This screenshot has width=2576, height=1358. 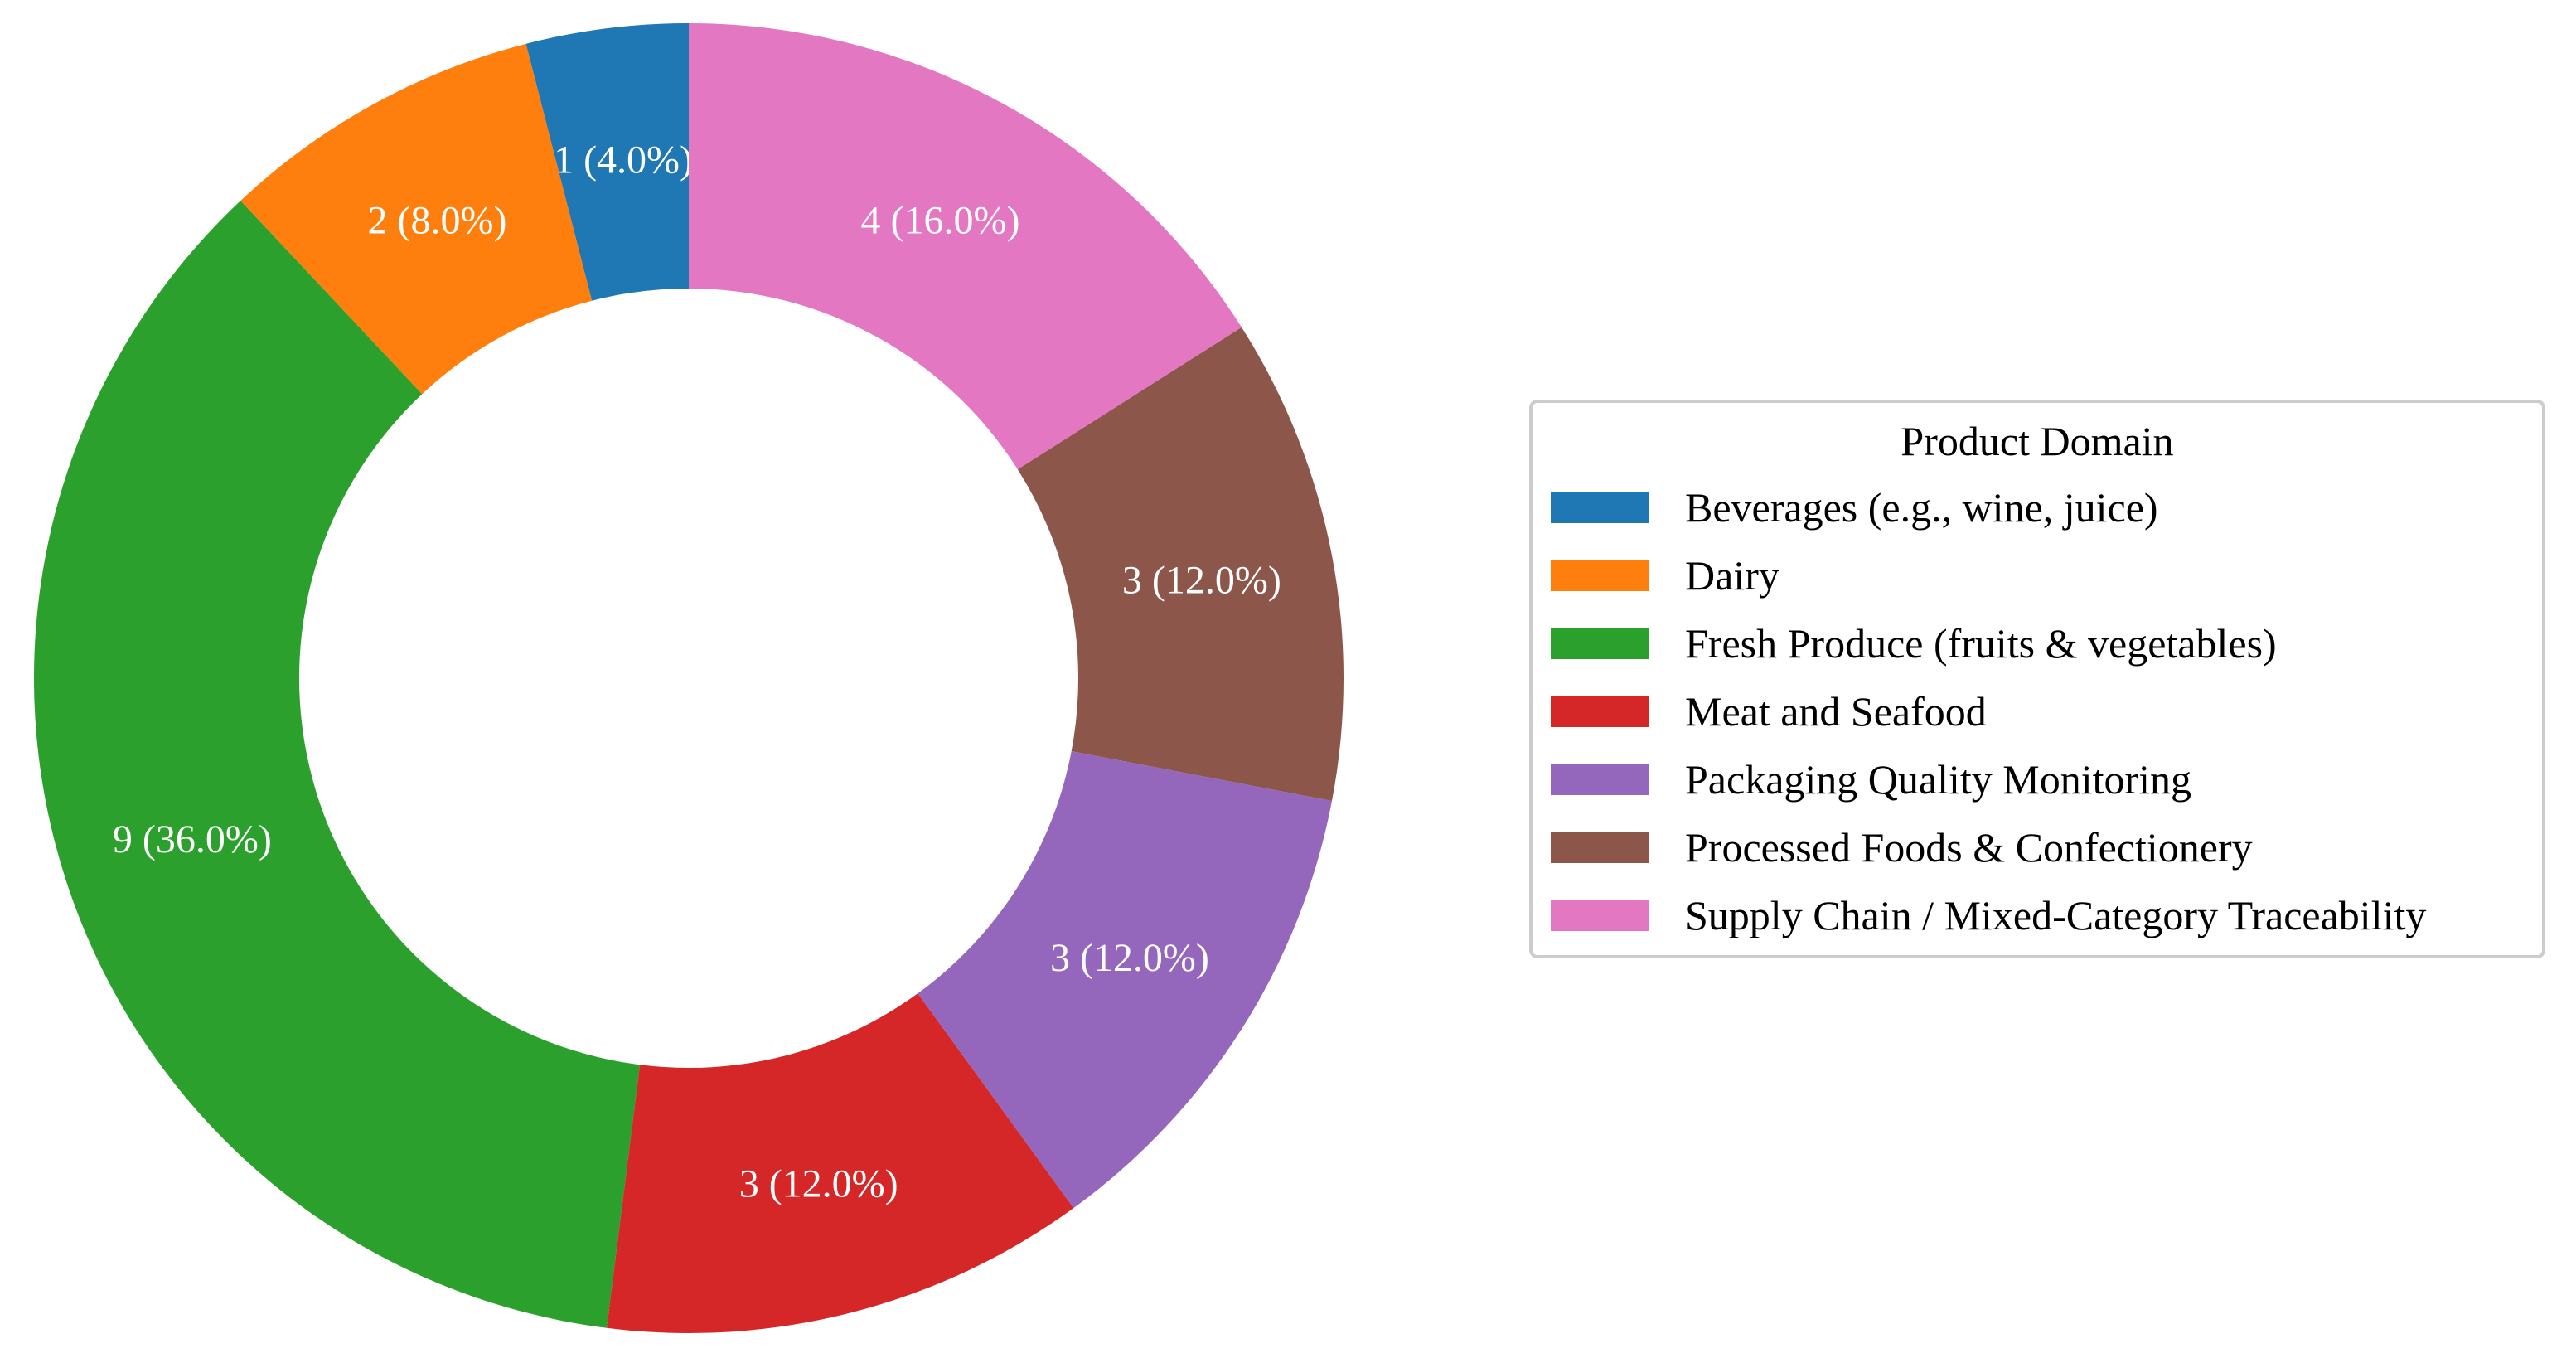 What do you see at coordinates (1921, 507) in the screenshot?
I see `legend-label: Beverages (e.g., wine, juice)` at bounding box center [1921, 507].